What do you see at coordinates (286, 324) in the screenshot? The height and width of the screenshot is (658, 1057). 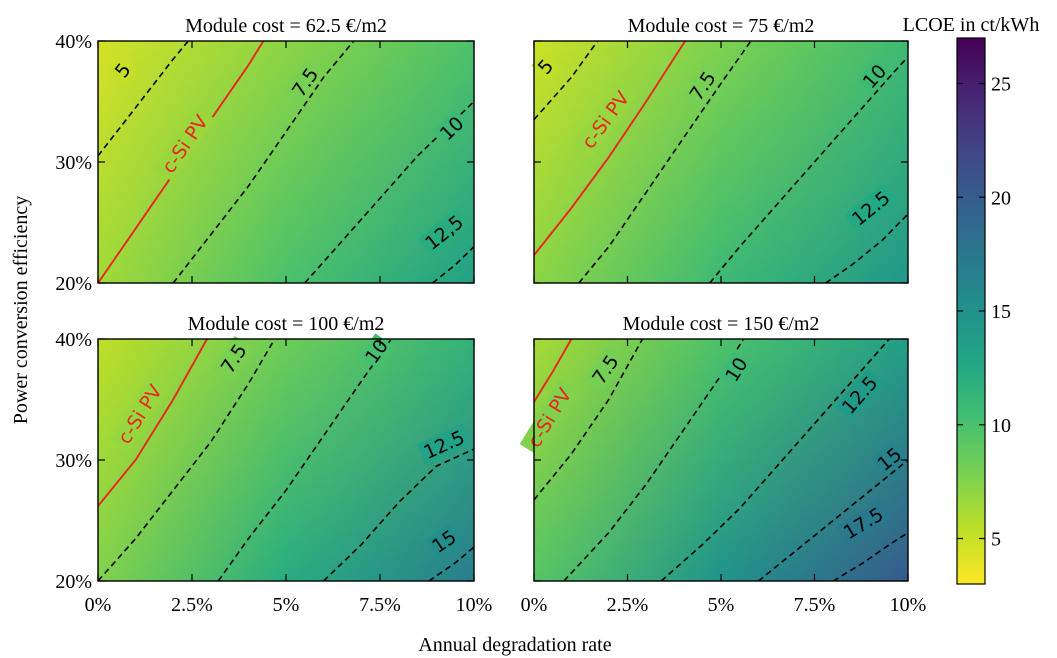 I see `panel-title: Module cost = 100 €/m2` at bounding box center [286, 324].